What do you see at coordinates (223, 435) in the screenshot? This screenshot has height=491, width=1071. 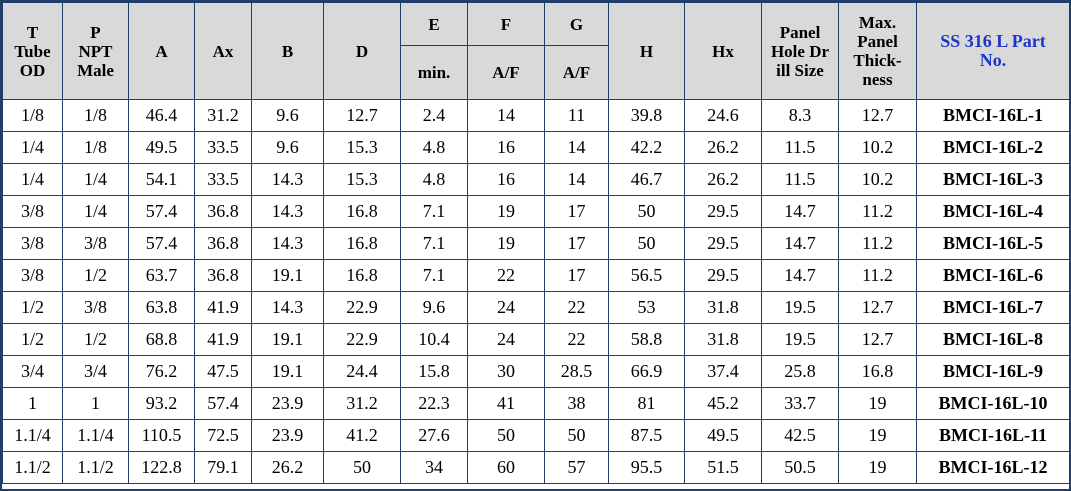 I see `cell-ax: 72.5` at bounding box center [223, 435].